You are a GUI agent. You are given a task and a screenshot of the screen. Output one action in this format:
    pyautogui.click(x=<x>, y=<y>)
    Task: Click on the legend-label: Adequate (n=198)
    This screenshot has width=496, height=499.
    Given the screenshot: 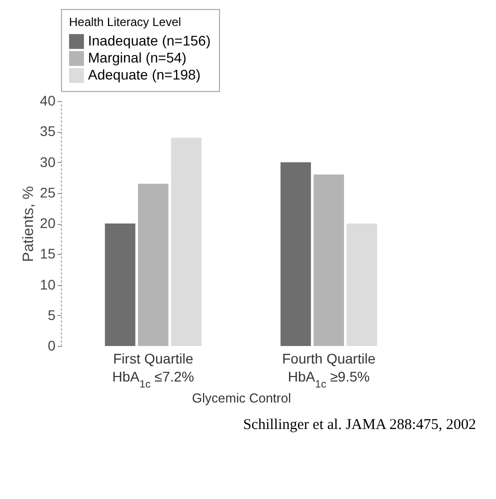 What is the action you would take?
    pyautogui.click(x=144, y=74)
    